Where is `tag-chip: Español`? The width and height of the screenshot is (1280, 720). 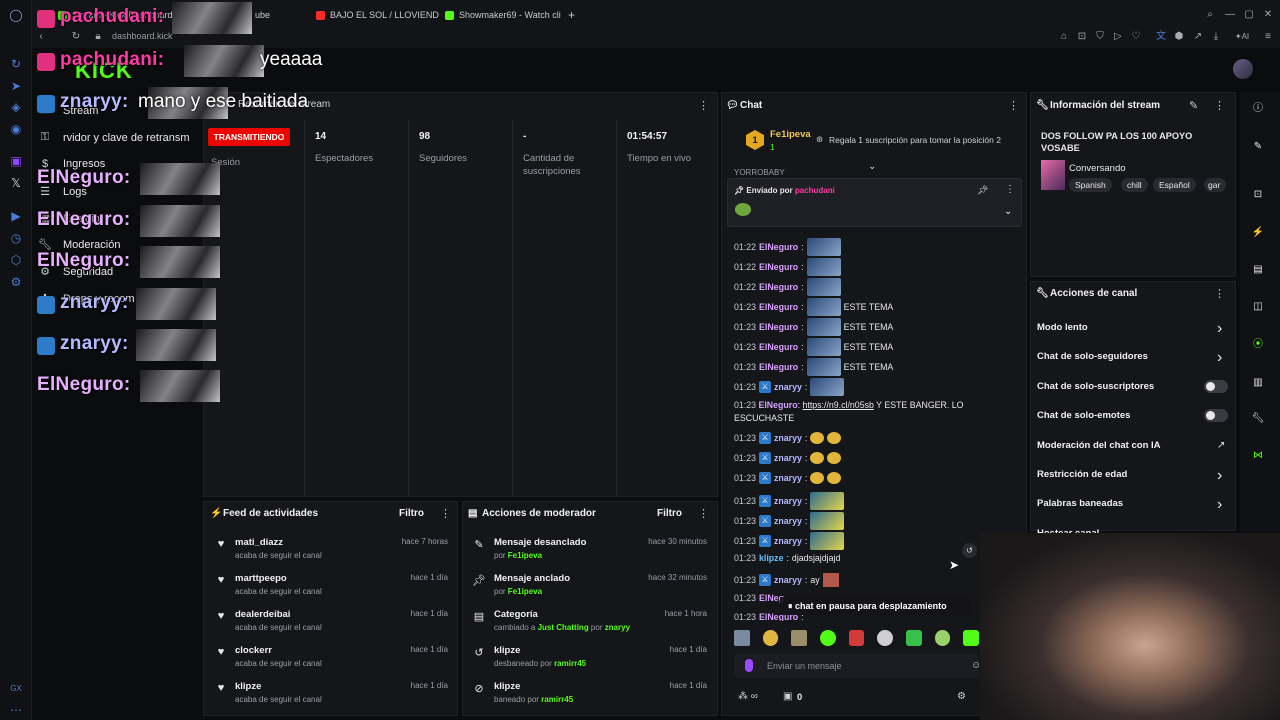
tag-chip: Español is located at coordinates (1174, 185).